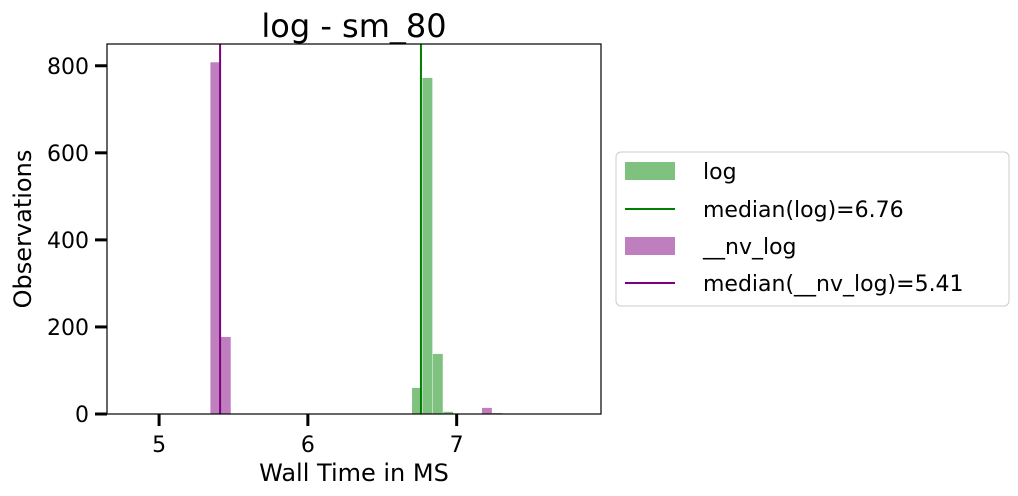  What do you see at coordinates (353, 26) in the screenshot?
I see `chart-title: log - sm_80` at bounding box center [353, 26].